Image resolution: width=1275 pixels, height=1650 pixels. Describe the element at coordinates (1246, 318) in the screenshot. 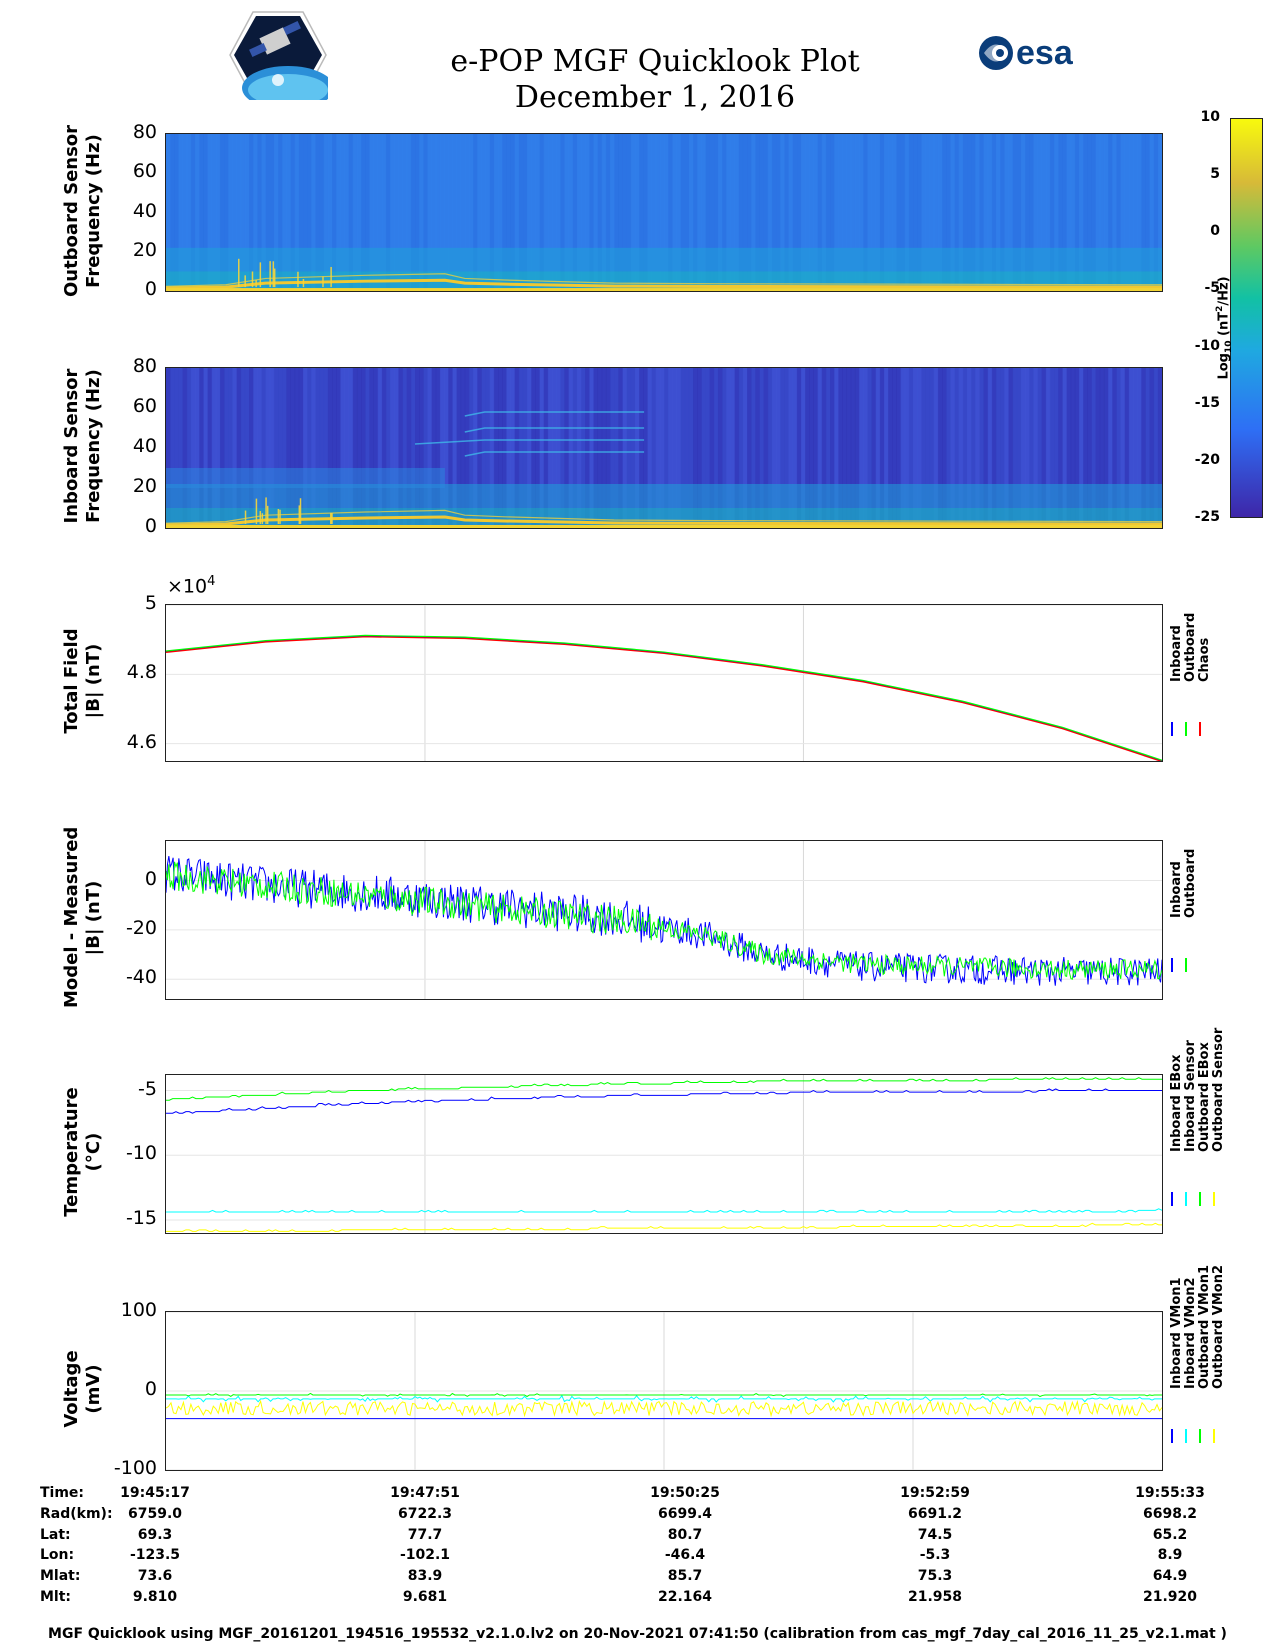

I see `colorbar` at that location.